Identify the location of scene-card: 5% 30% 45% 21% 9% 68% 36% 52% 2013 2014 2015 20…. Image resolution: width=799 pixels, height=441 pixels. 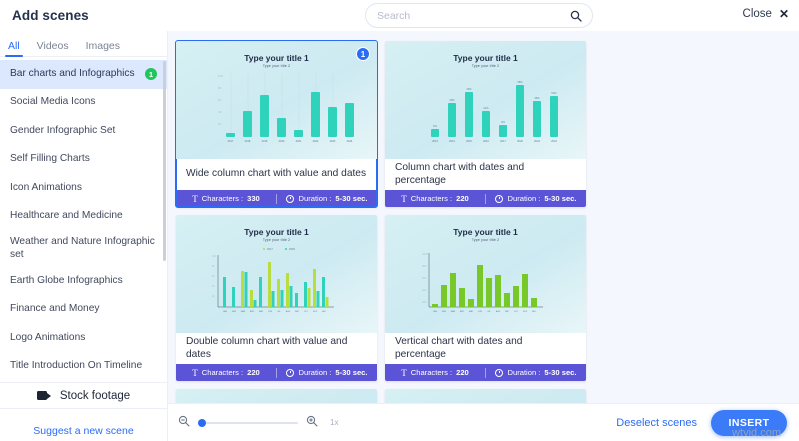
(485, 124).